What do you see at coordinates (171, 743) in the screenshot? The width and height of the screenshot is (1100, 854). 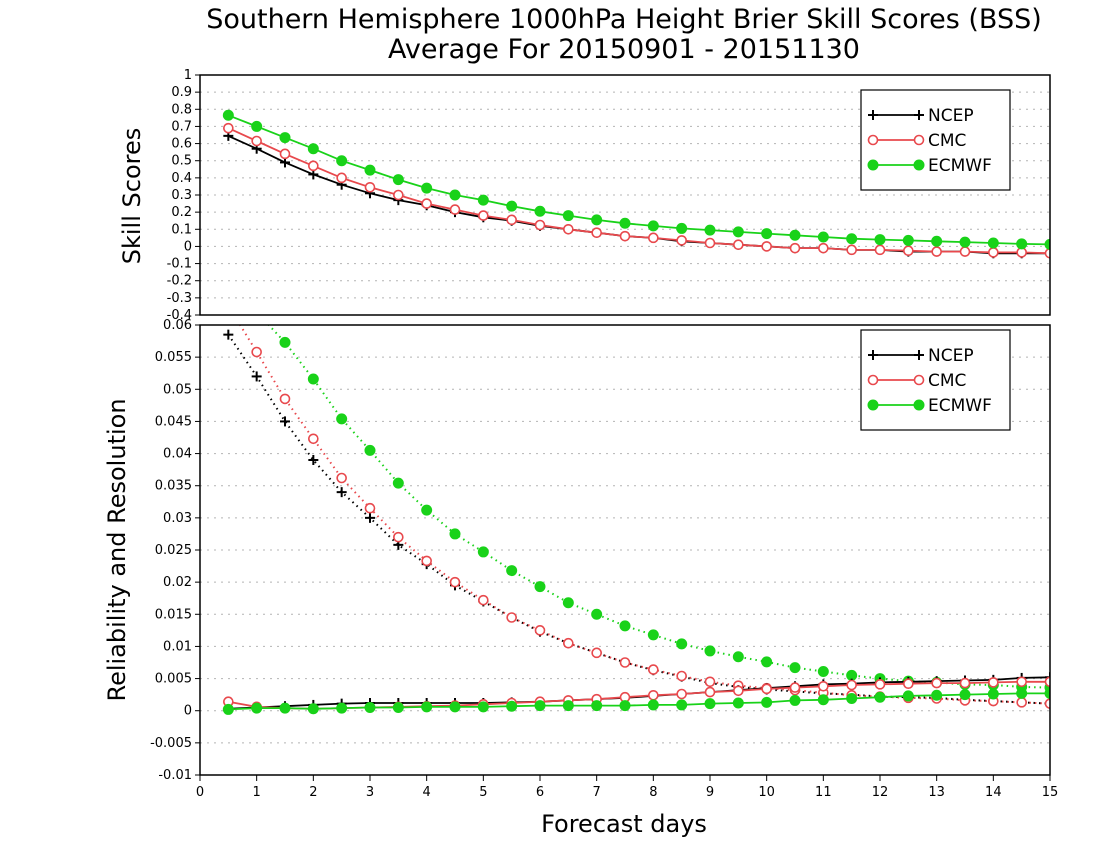 I see `y-tick-label: -0.005` at bounding box center [171, 743].